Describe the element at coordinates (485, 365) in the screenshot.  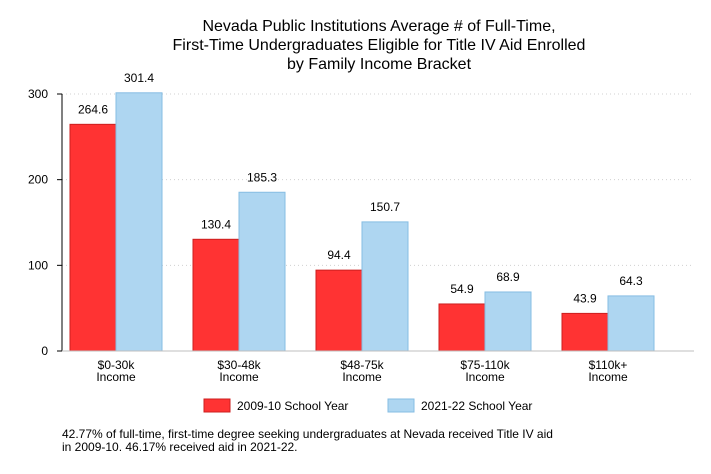
I see `x-tick-label: $75-110k` at that location.